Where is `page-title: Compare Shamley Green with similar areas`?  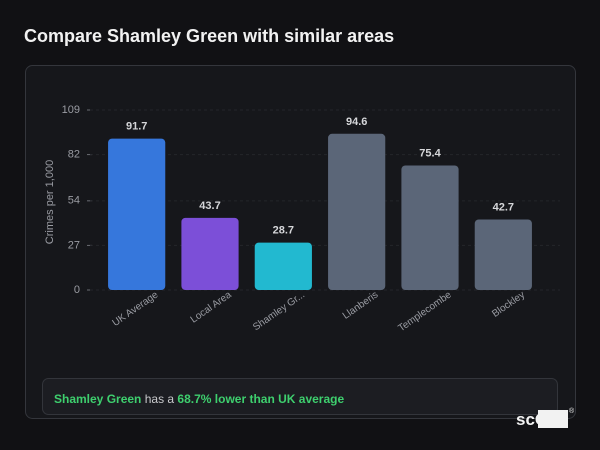
page-title: Compare Shamley Green with similar areas is located at coordinates (209, 36).